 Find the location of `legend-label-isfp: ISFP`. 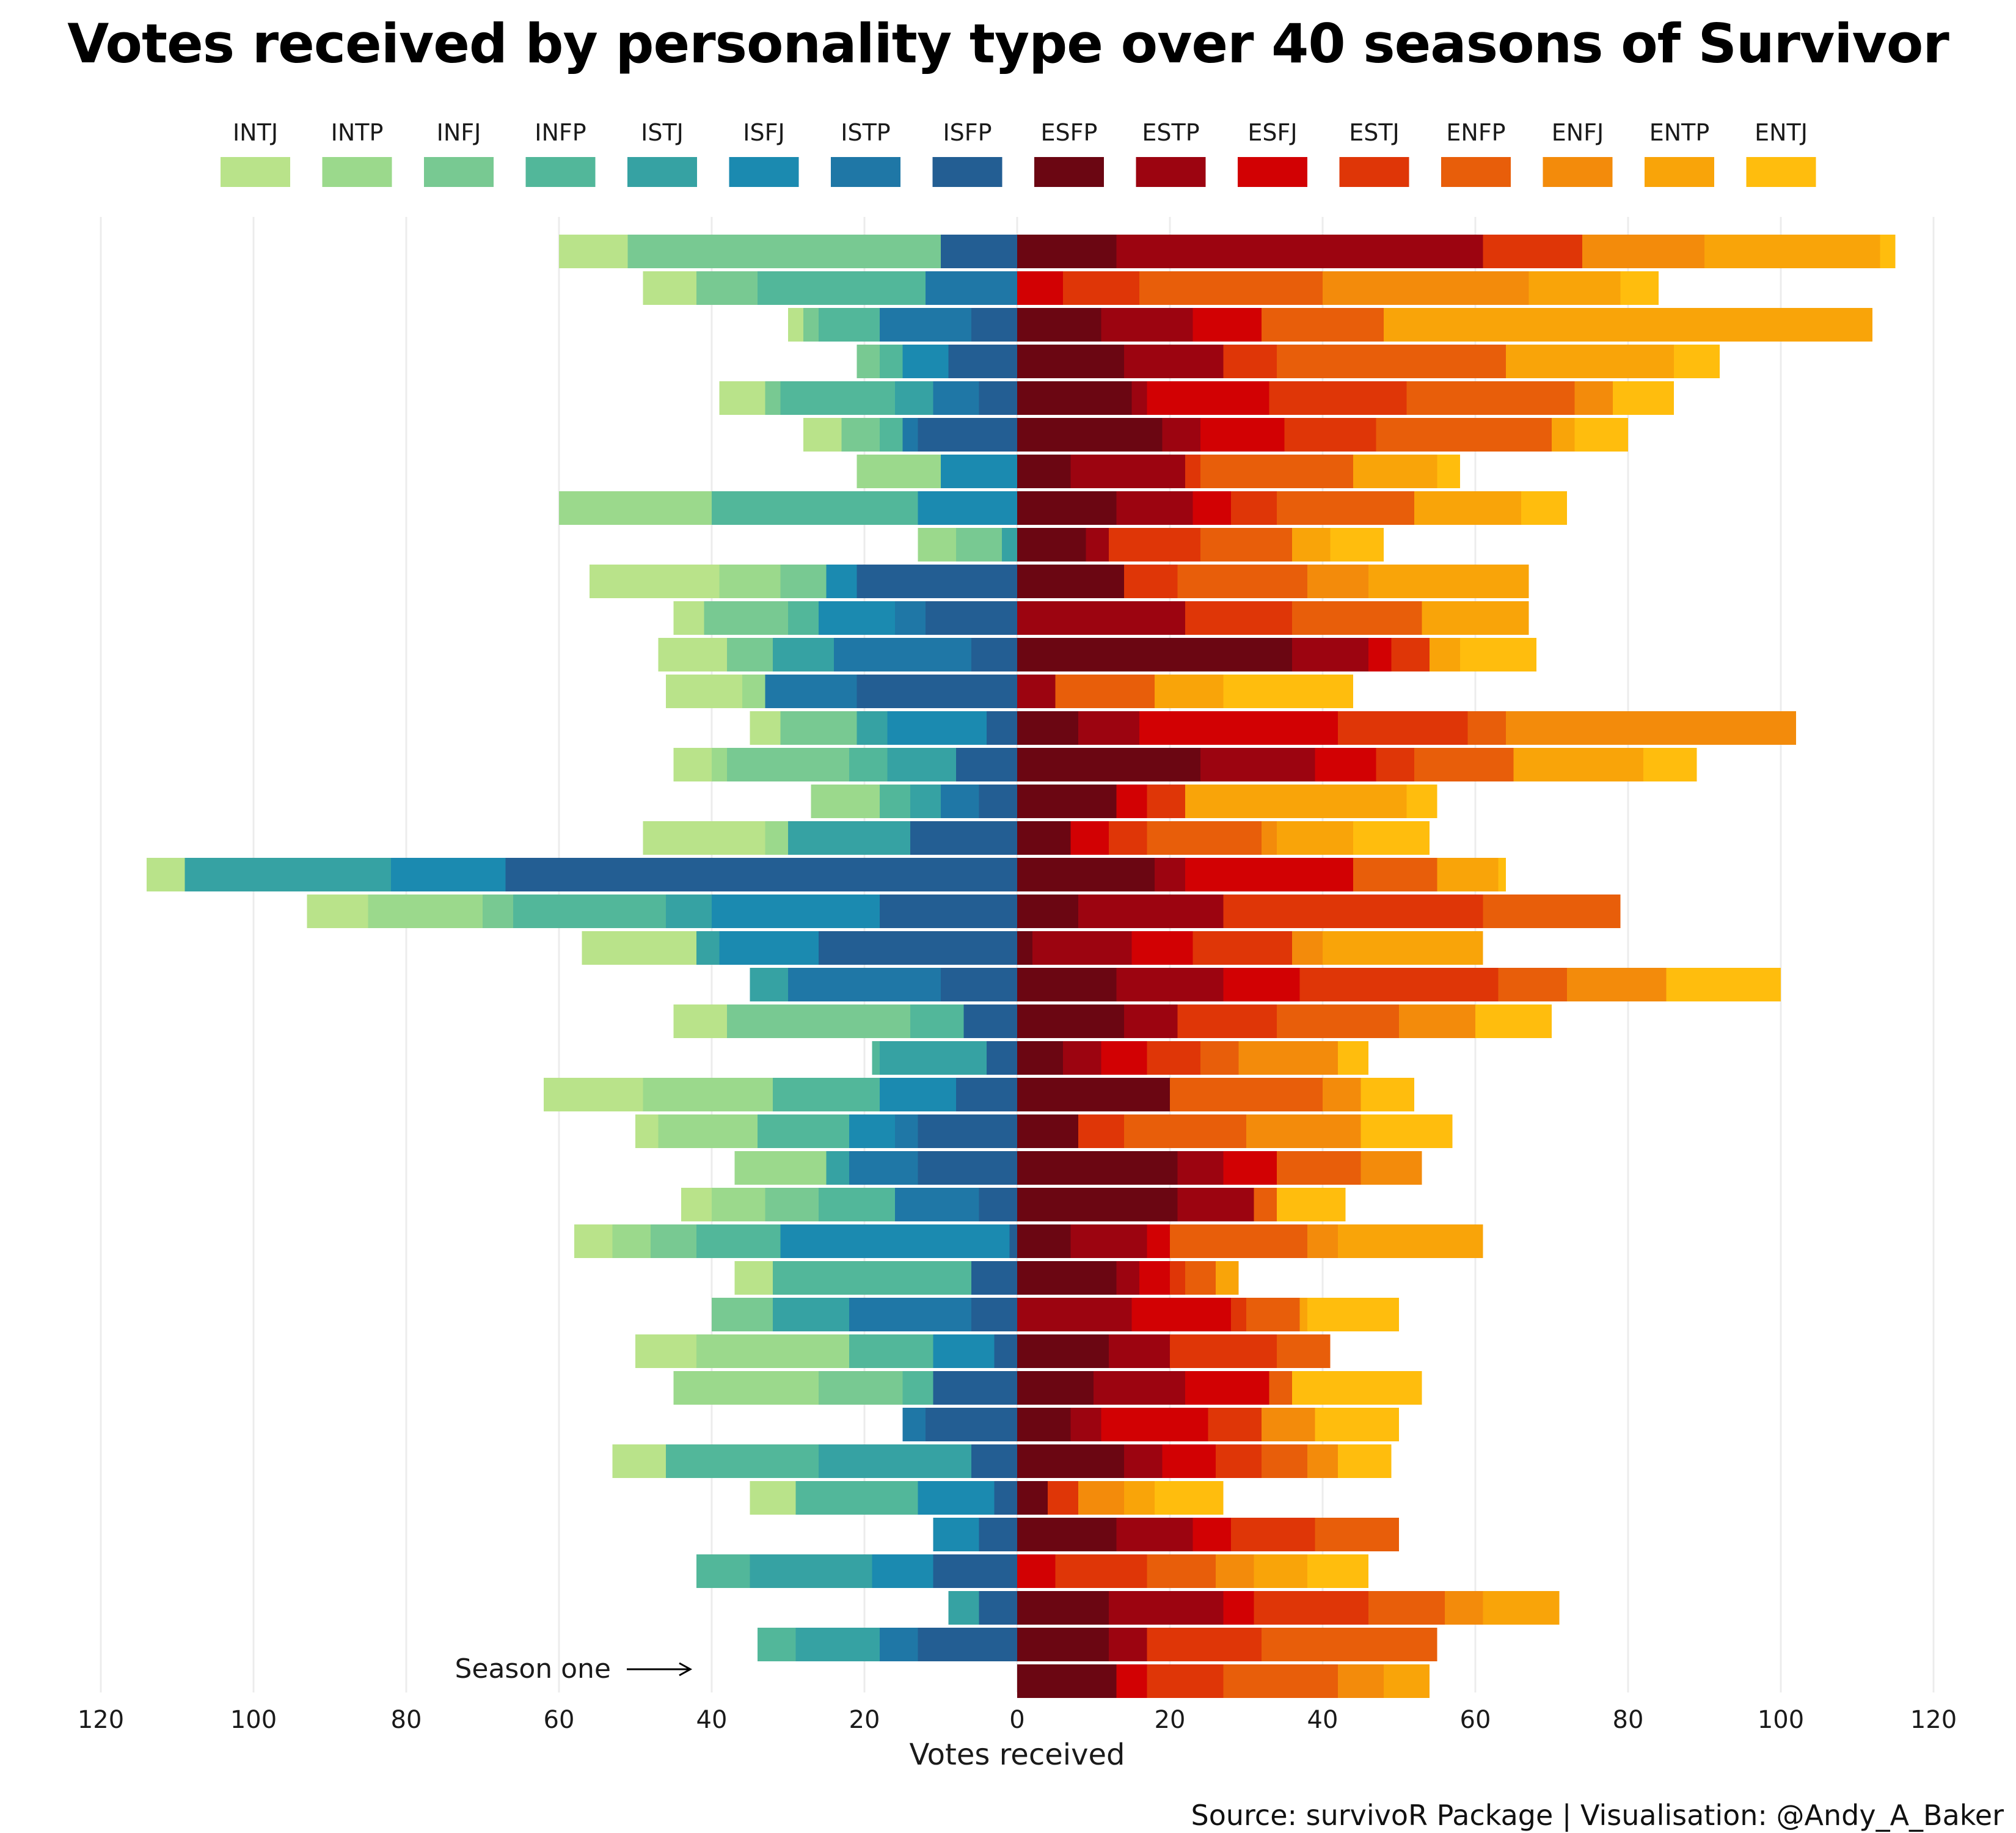

legend-label-isfp: ISFP is located at coordinates (967, 132).